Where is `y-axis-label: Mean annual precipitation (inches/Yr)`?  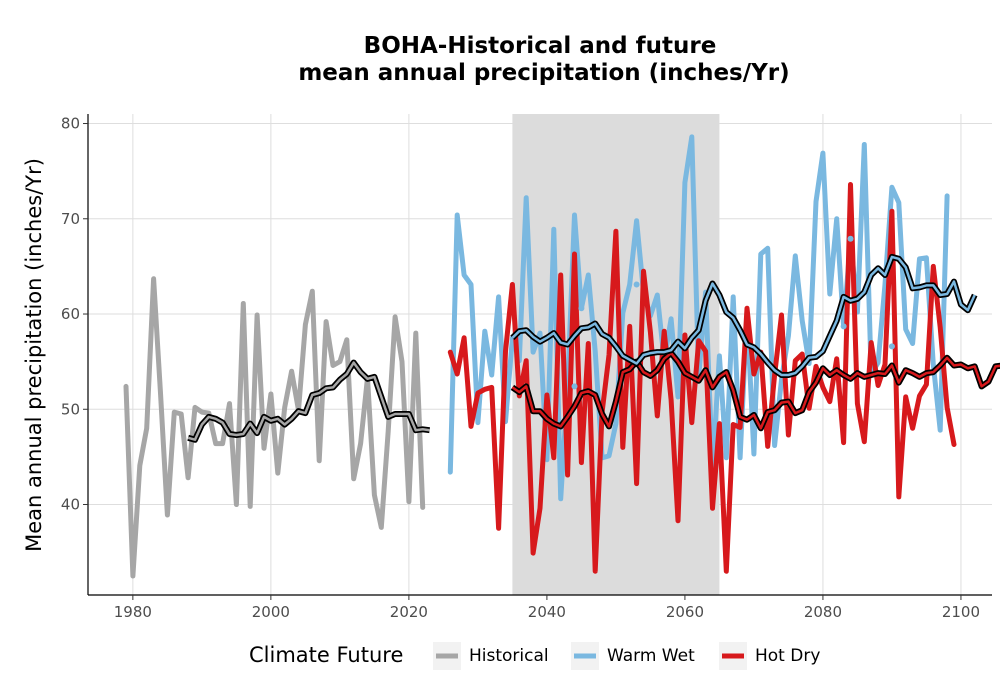
y-axis-label: Mean annual precipitation (inches/Yr) is located at coordinates (34, 355).